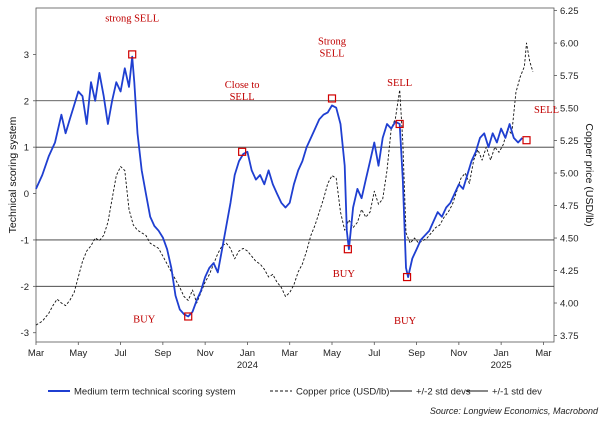 This screenshot has width=603, height=424. What do you see at coordinates (132, 18) in the screenshot?
I see `signal-label: strong SELL` at bounding box center [132, 18].